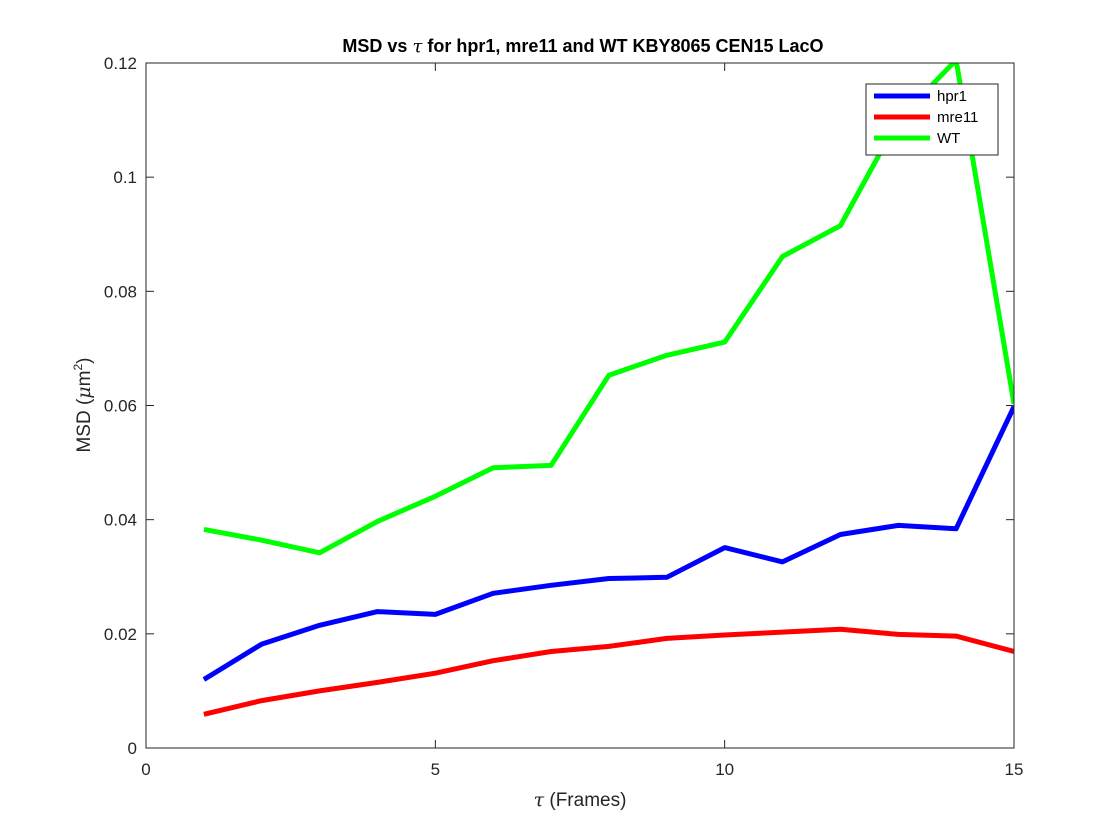 The width and height of the screenshot is (1120, 840). What do you see at coordinates (145, 769) in the screenshot?
I see `x-tick-label: 0` at bounding box center [145, 769].